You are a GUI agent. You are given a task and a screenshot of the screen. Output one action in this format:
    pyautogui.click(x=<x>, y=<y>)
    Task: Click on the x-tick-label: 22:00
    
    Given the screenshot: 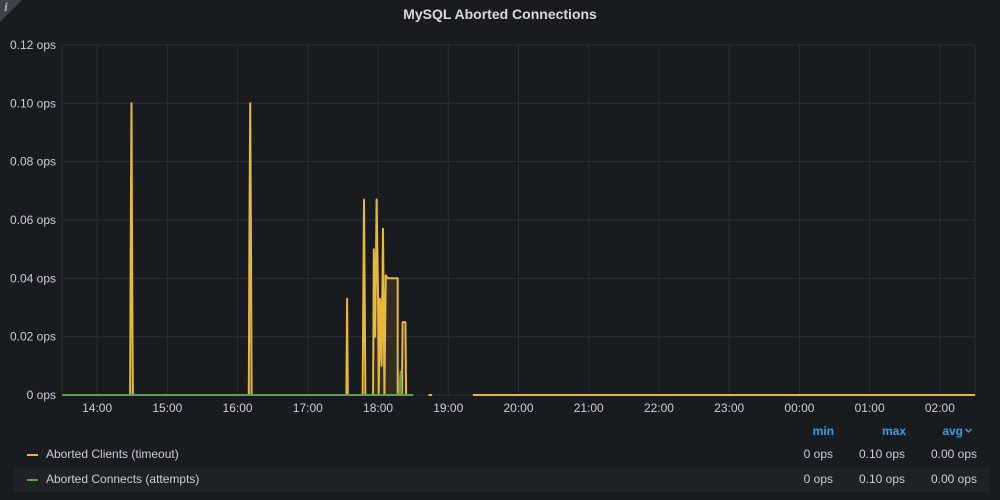 What is the action you would take?
    pyautogui.click(x=659, y=408)
    